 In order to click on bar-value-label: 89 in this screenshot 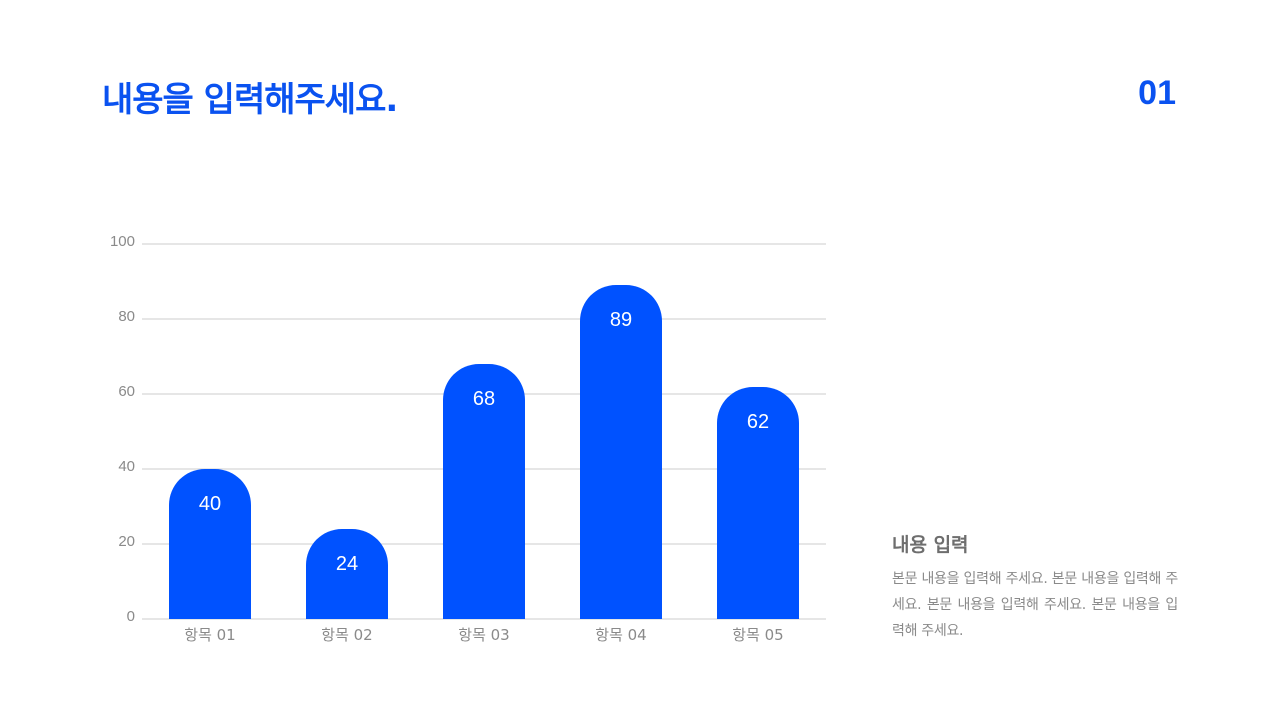, I will do `click(621, 320)`.